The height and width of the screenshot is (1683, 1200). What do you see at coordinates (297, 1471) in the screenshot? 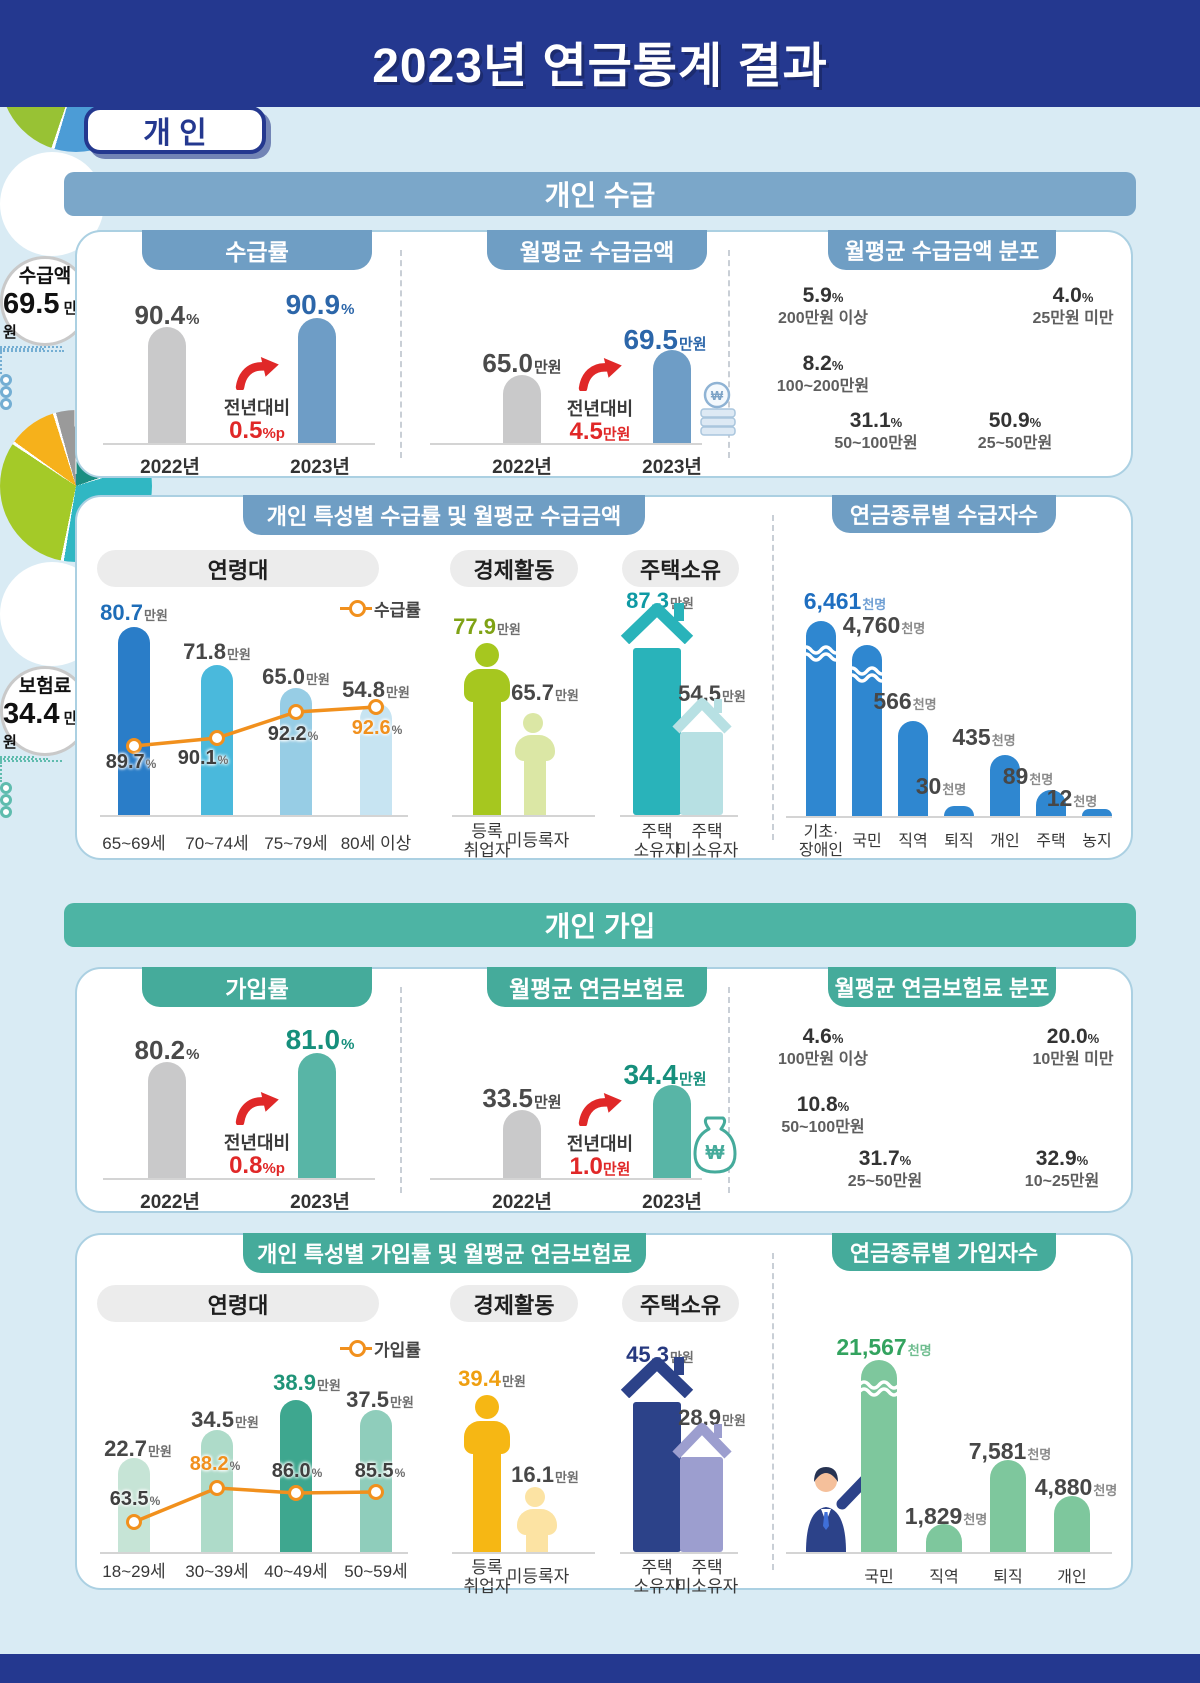
I see `join-age-rate-2: 86.0%` at bounding box center [297, 1471].